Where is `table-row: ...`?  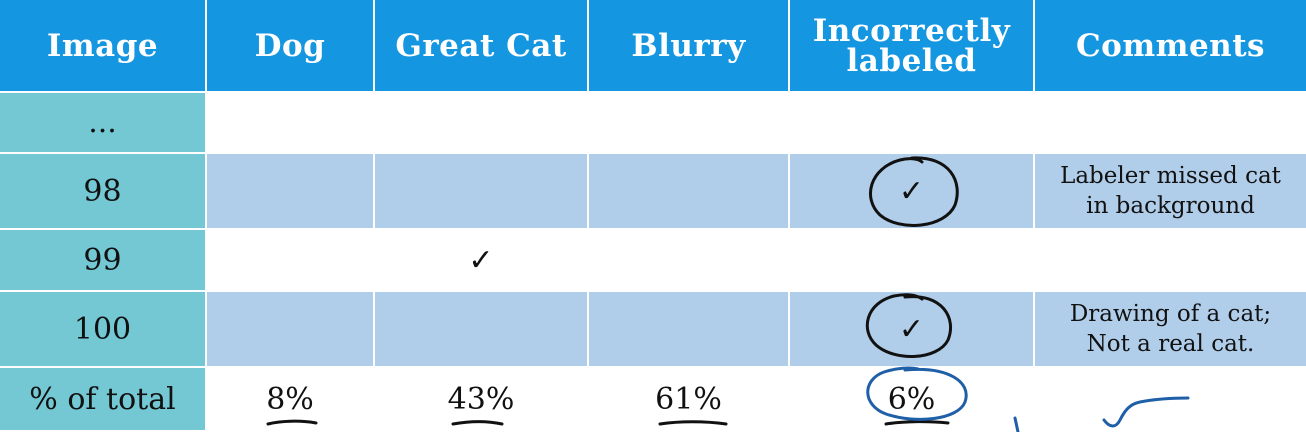 table-row: ... is located at coordinates (653, 123).